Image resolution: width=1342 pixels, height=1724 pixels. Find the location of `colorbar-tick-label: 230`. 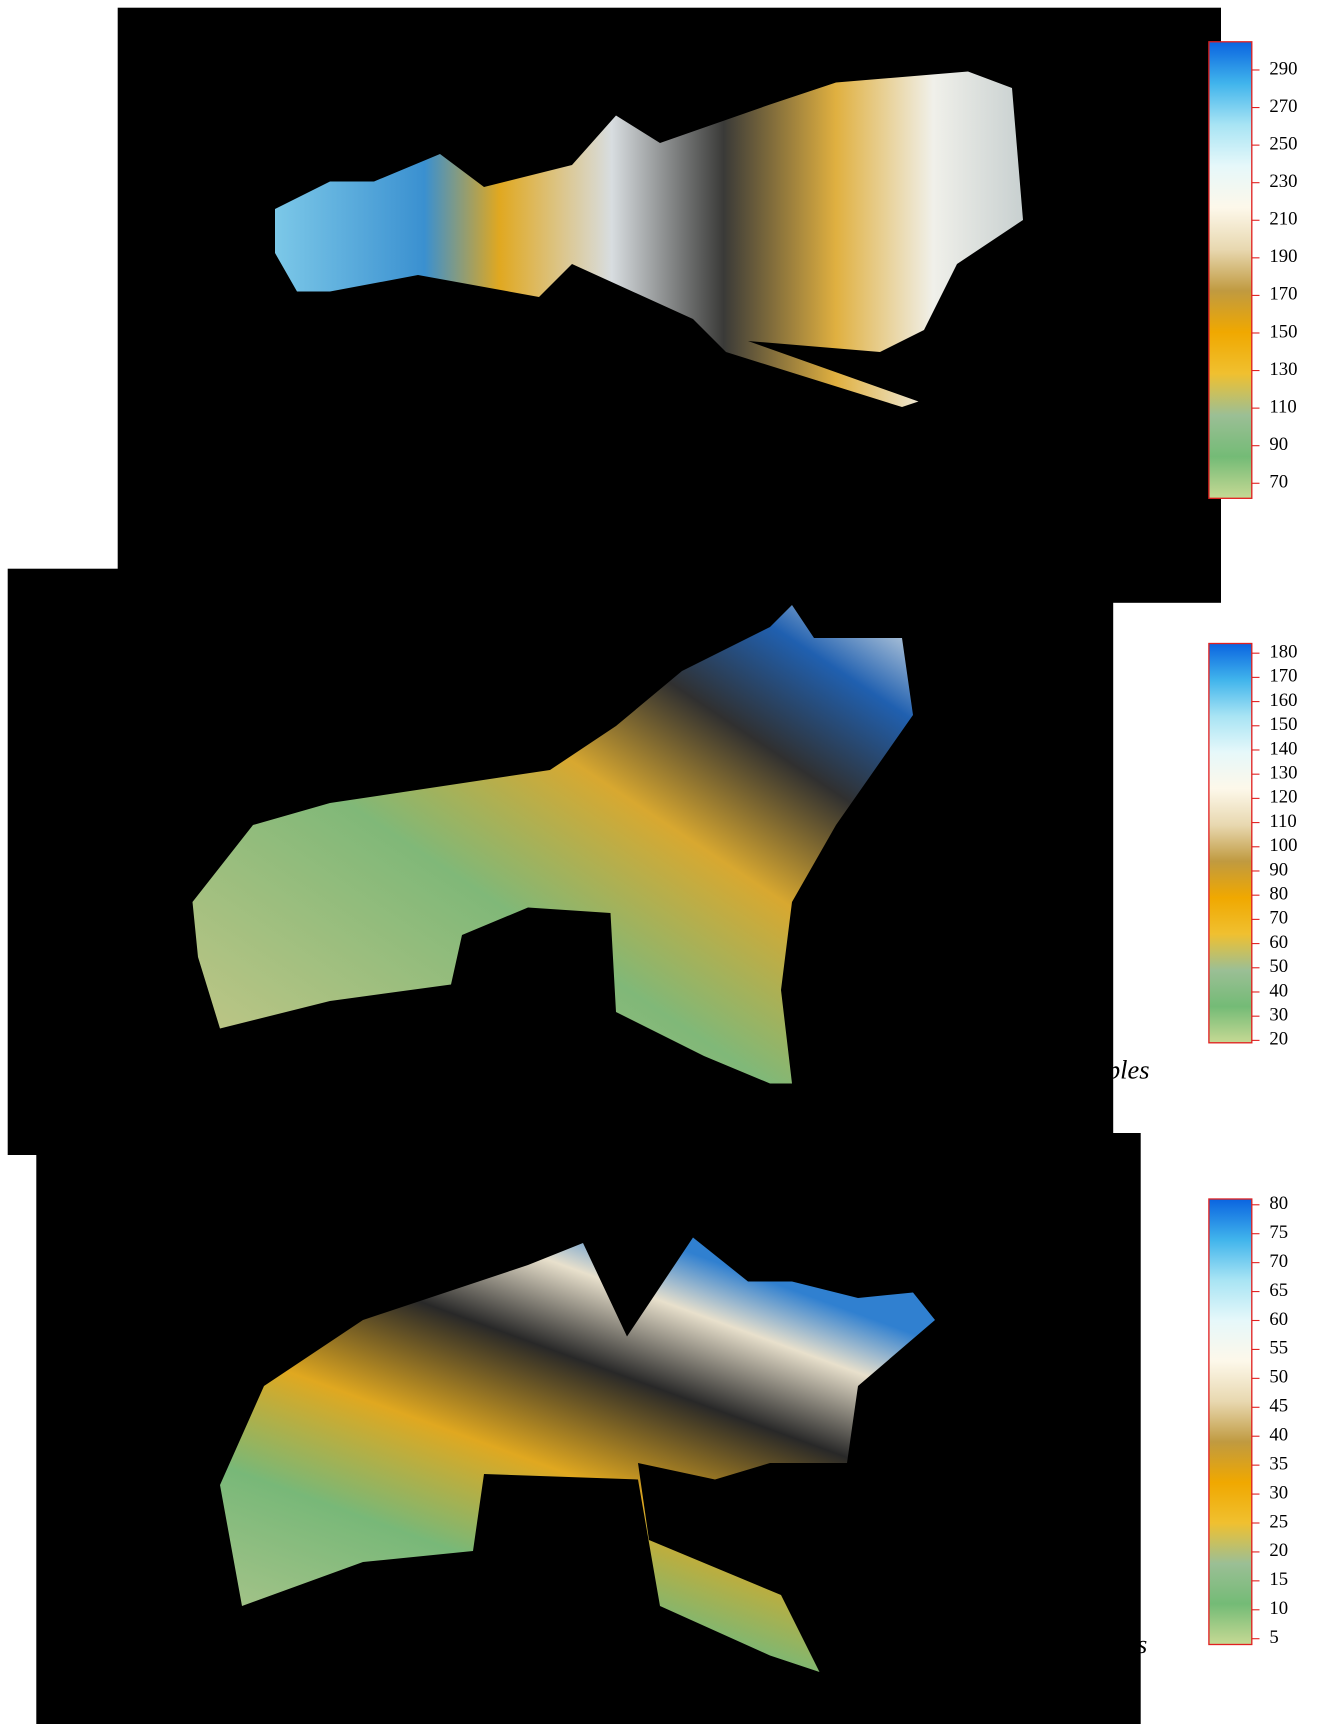

colorbar-tick-label: 230 is located at coordinates (1283, 181).